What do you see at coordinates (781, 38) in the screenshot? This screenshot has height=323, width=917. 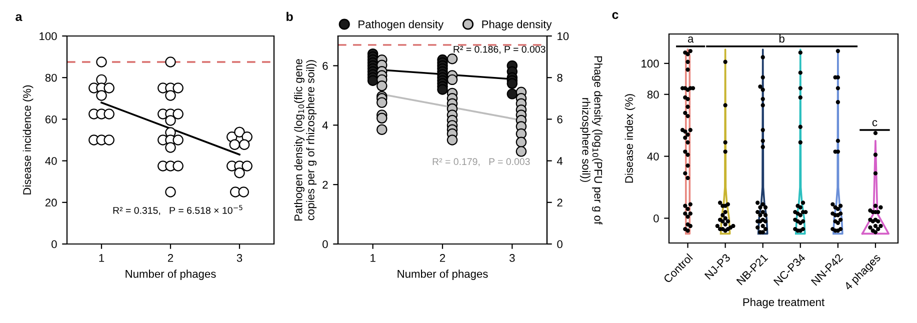 I see `annotation: b` at bounding box center [781, 38].